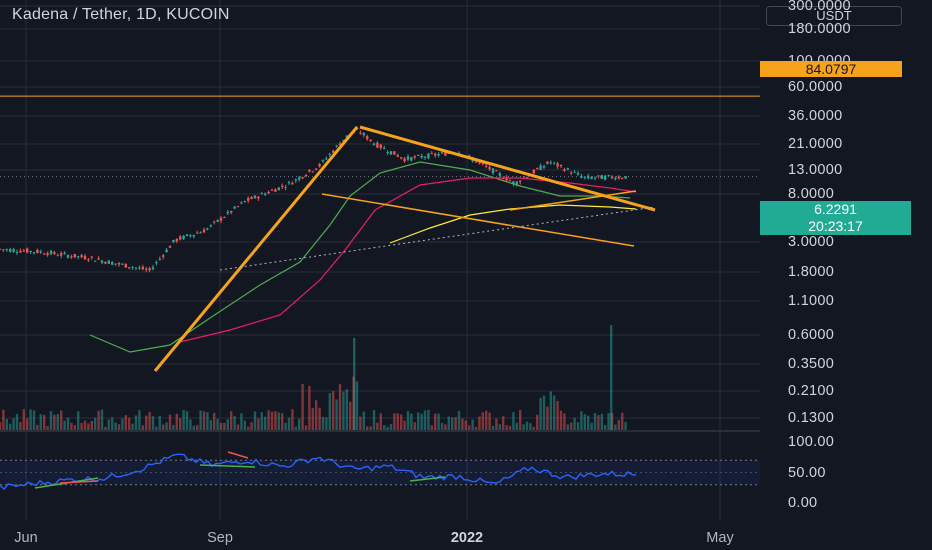 The width and height of the screenshot is (932, 550). Describe the element at coordinates (834, 16) in the screenshot. I see `currency-selector: USDT` at that location.